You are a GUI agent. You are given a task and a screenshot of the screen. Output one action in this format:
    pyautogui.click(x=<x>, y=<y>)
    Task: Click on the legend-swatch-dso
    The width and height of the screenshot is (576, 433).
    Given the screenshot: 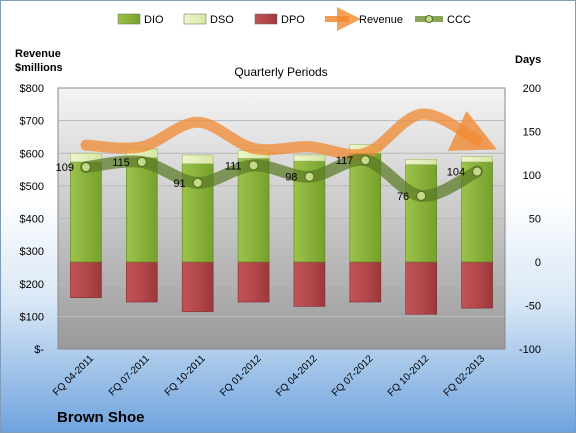 What is the action you would take?
    pyautogui.click(x=195, y=19)
    